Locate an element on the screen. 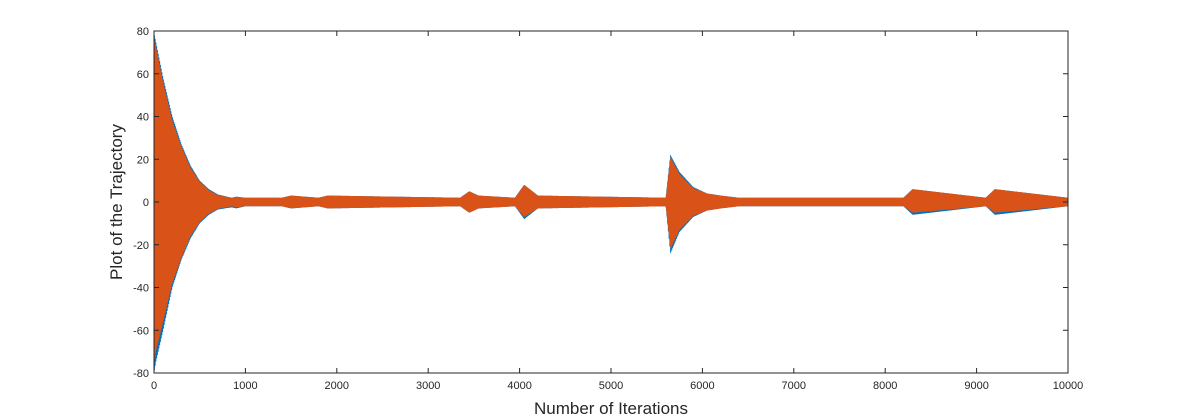 This screenshot has height=420, width=1181. y-tick-label: -60 is located at coordinates (141, 331).